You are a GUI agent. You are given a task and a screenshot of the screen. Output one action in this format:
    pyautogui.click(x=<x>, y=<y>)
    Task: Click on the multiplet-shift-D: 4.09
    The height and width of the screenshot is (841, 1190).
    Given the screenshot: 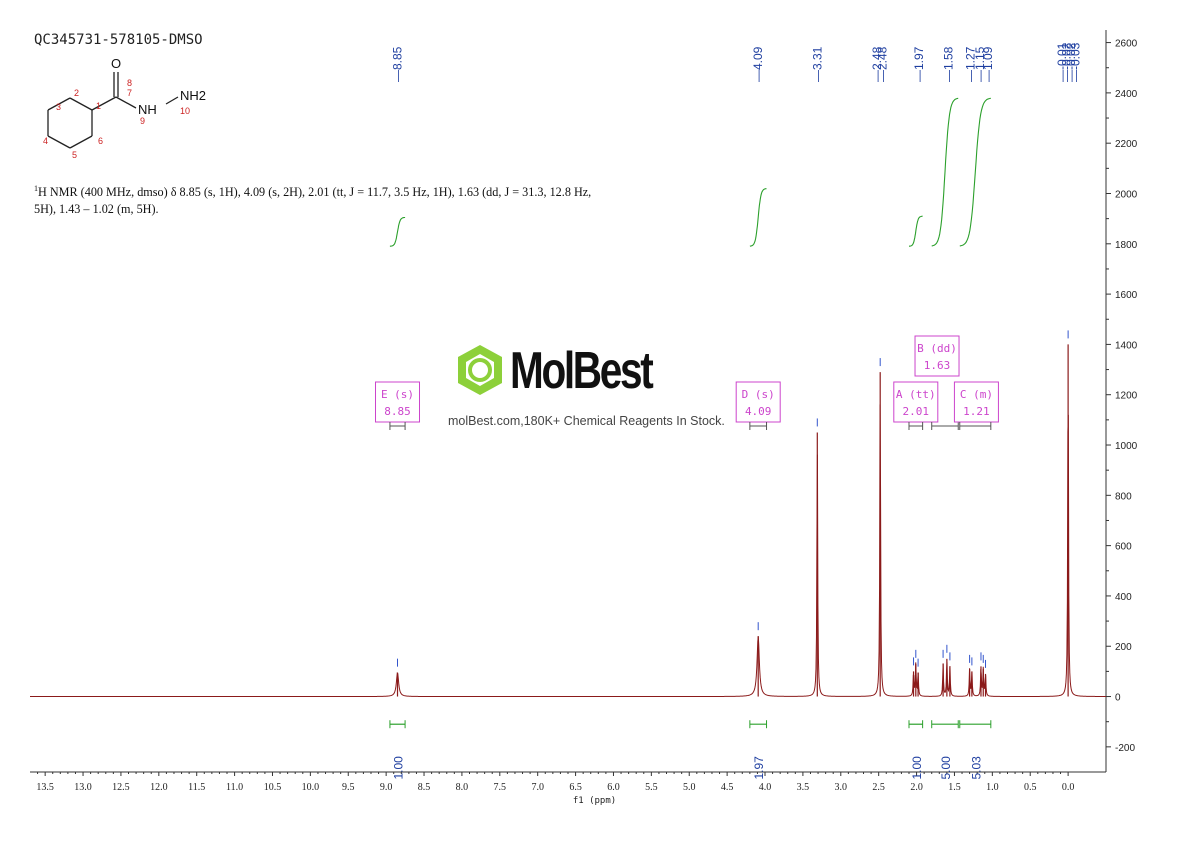 What is the action you would take?
    pyautogui.click(x=758, y=411)
    